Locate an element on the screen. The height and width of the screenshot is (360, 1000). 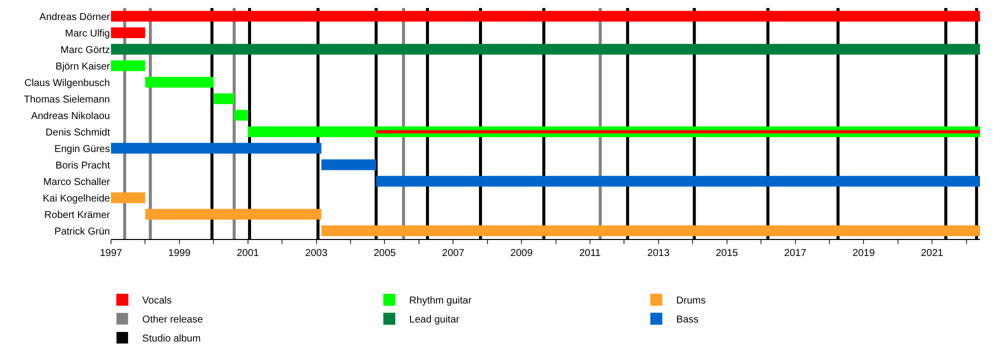
y-tick-label: Robert Krämer is located at coordinates (77, 215).